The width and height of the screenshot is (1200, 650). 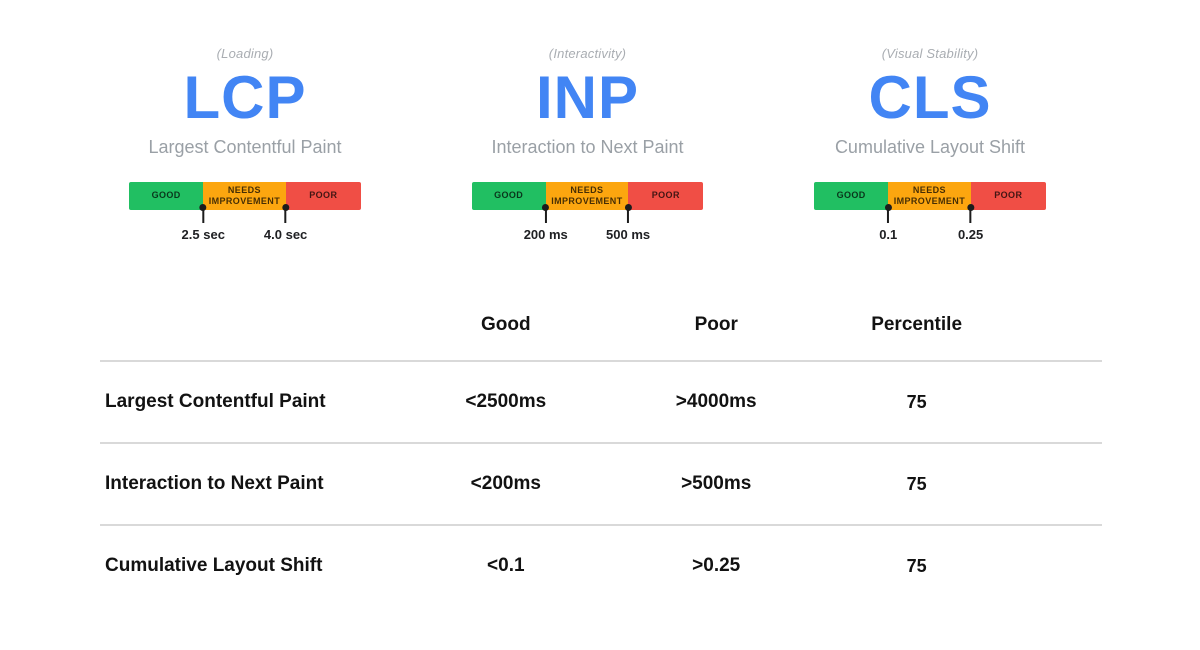 I want to click on threshold-marker: 500 ms, so click(x=628, y=223).